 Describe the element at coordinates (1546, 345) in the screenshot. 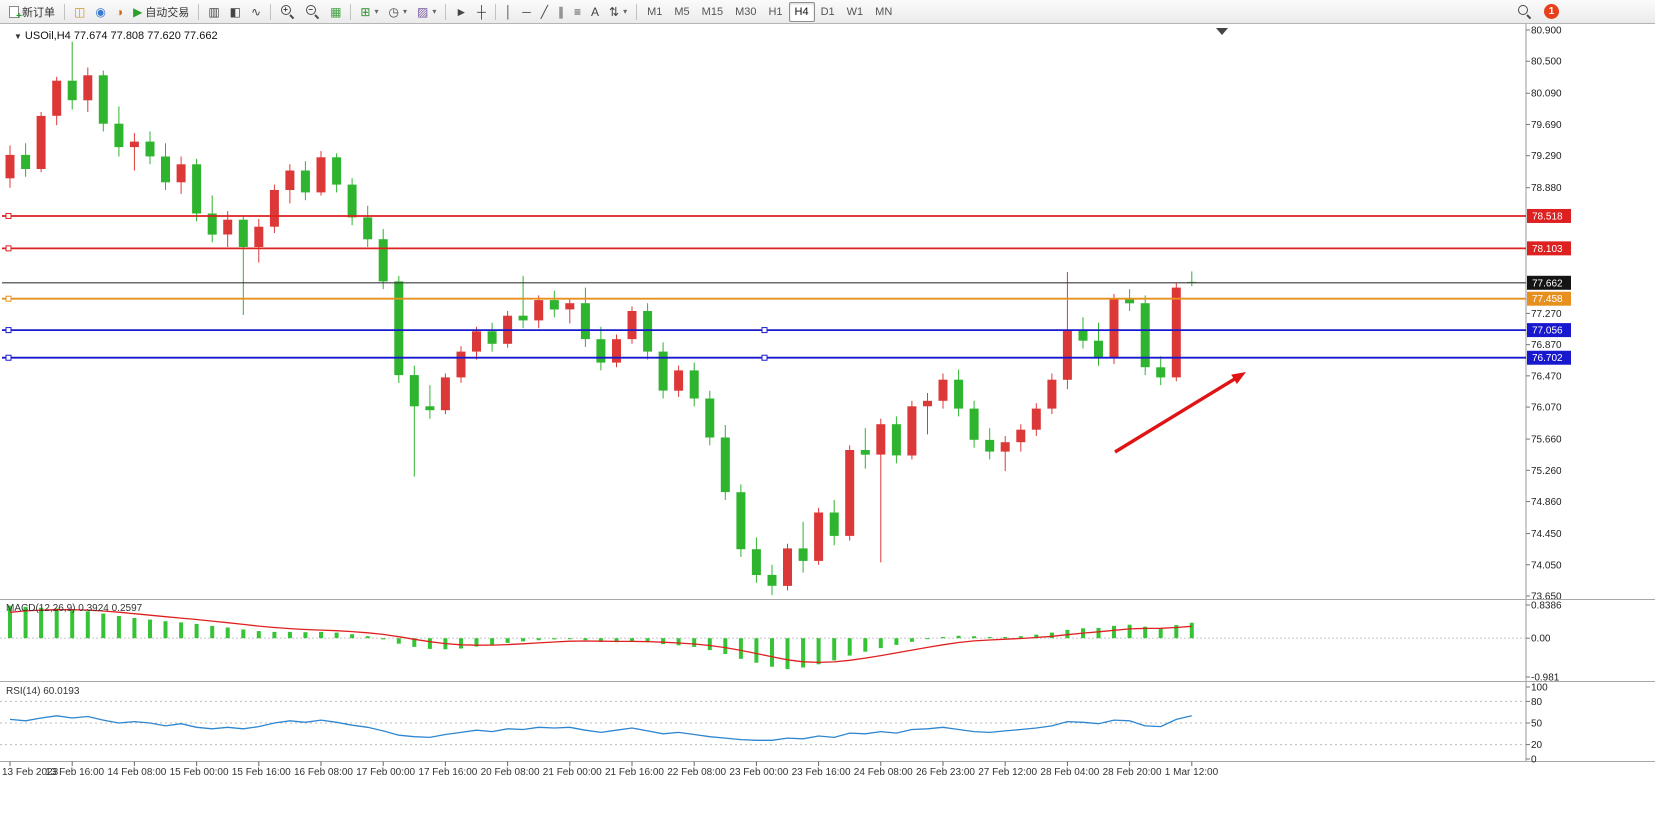

I see `price-axis-label: 76.870` at that location.